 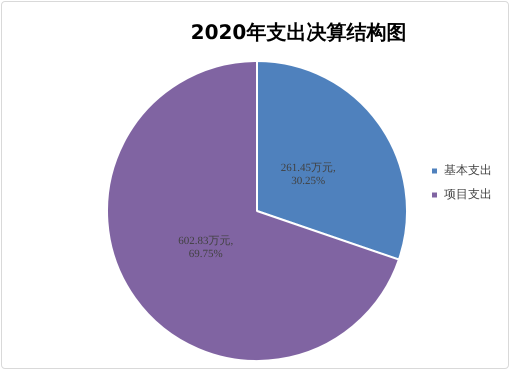 What do you see at coordinates (308, 174) in the screenshot?
I see `data-label: 261.45万元, 30.25%` at bounding box center [308, 174].